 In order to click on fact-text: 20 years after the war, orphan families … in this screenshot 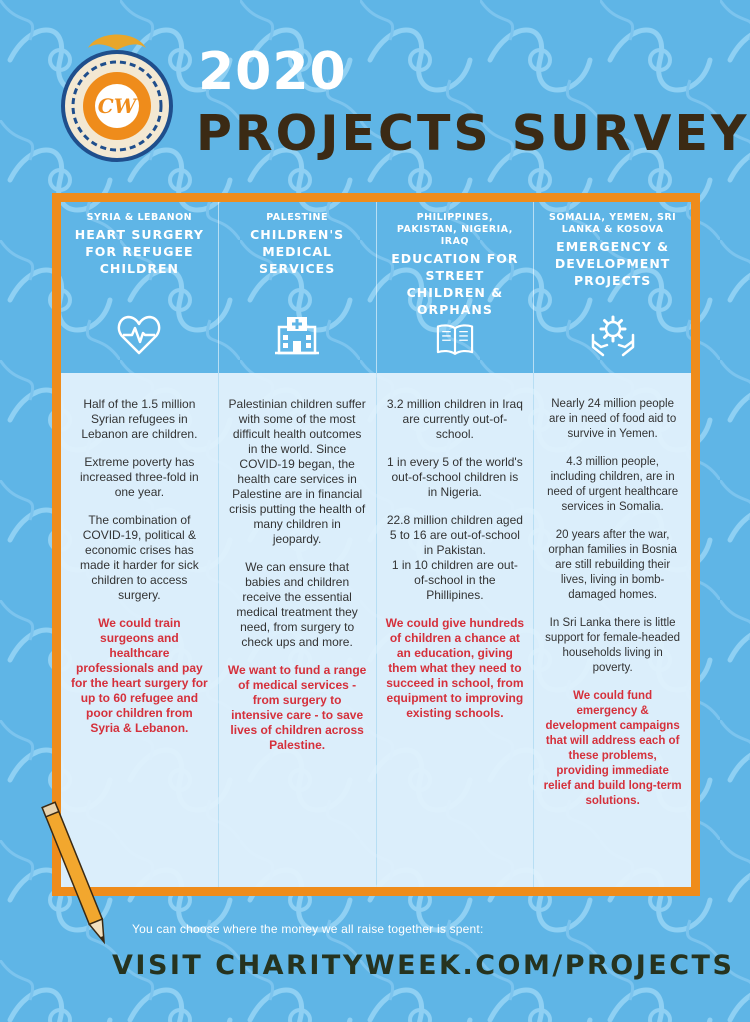, I will do `click(612, 565)`.